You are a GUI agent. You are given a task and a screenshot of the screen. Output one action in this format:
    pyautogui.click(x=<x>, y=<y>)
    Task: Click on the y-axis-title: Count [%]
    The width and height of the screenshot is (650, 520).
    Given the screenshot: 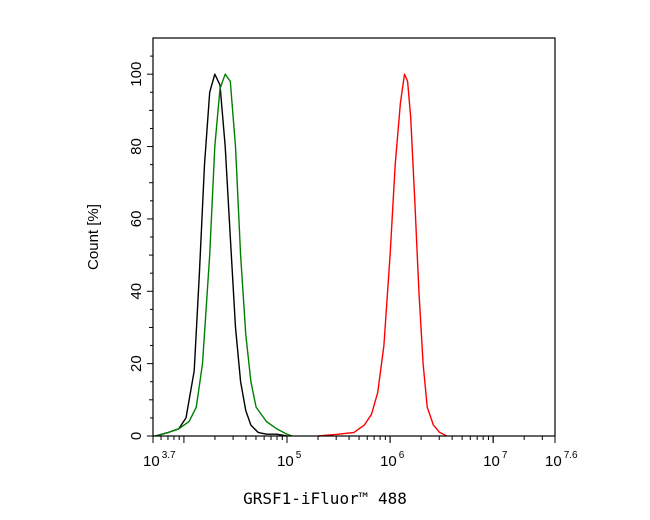 What is the action you would take?
    pyautogui.click(x=93, y=237)
    